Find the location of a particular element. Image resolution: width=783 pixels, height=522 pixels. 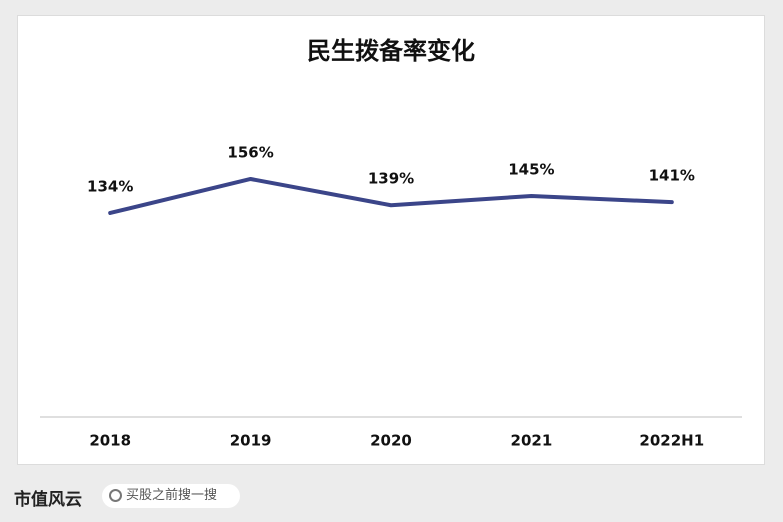

x-tick-label: 2022H1 is located at coordinates (671, 441).